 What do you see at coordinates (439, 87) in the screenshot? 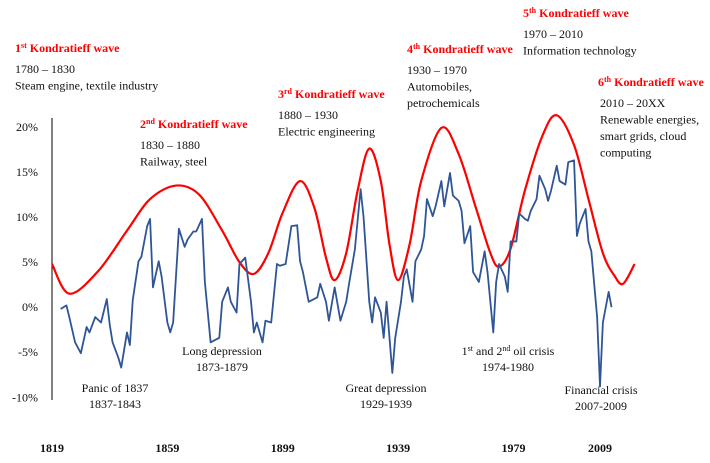
I see `wave-text: Automobiles,` at bounding box center [439, 87].